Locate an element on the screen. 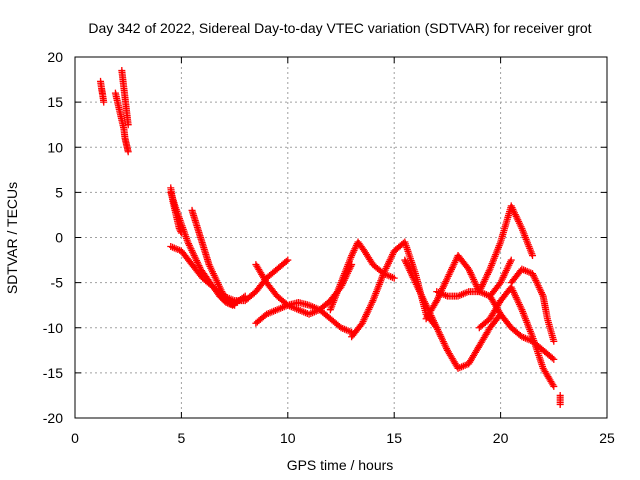 This screenshot has width=640, height=480. y-tick-label: 0 is located at coordinates (59, 238).